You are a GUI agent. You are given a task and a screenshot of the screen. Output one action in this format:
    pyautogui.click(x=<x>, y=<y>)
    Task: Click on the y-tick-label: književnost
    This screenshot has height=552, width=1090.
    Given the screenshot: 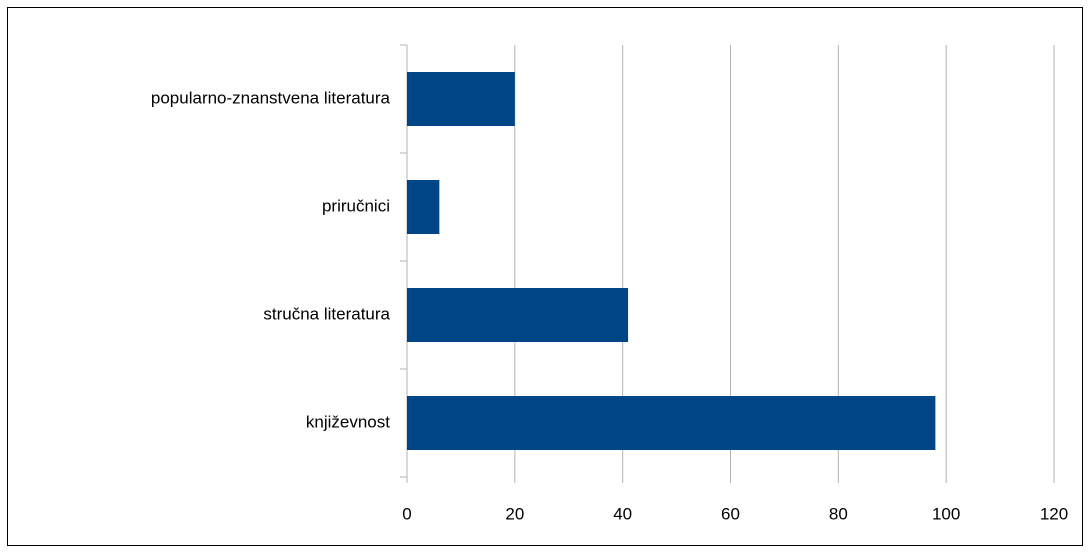 What is the action you would take?
    pyautogui.click(x=348, y=421)
    